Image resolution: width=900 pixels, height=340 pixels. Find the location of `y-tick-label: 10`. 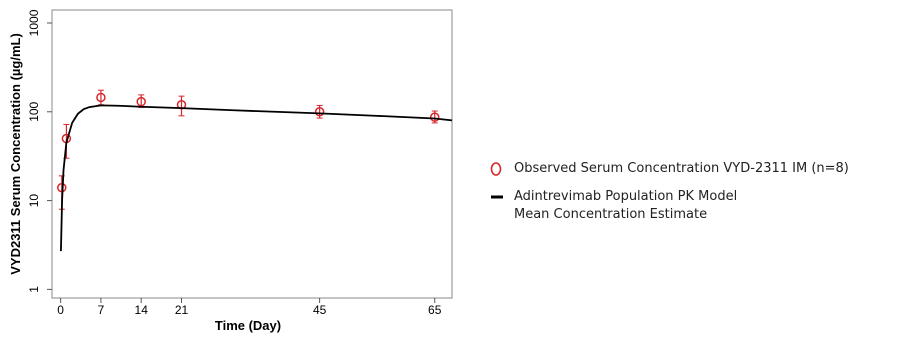

y-tick-label: 10 is located at coordinates (34, 201).